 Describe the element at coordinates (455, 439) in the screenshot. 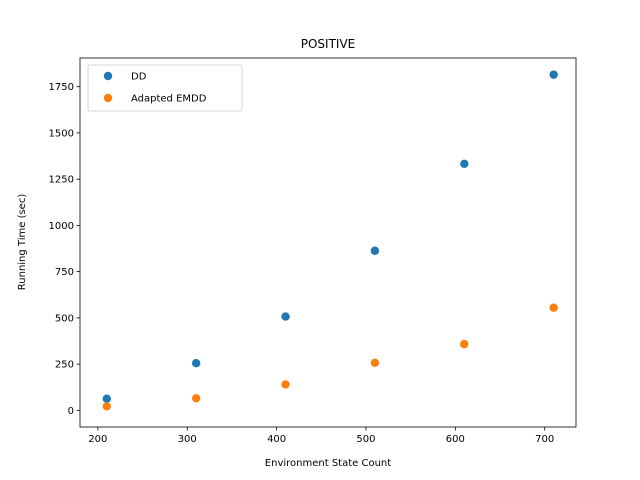

I see `x-tick-label: 600` at that location.